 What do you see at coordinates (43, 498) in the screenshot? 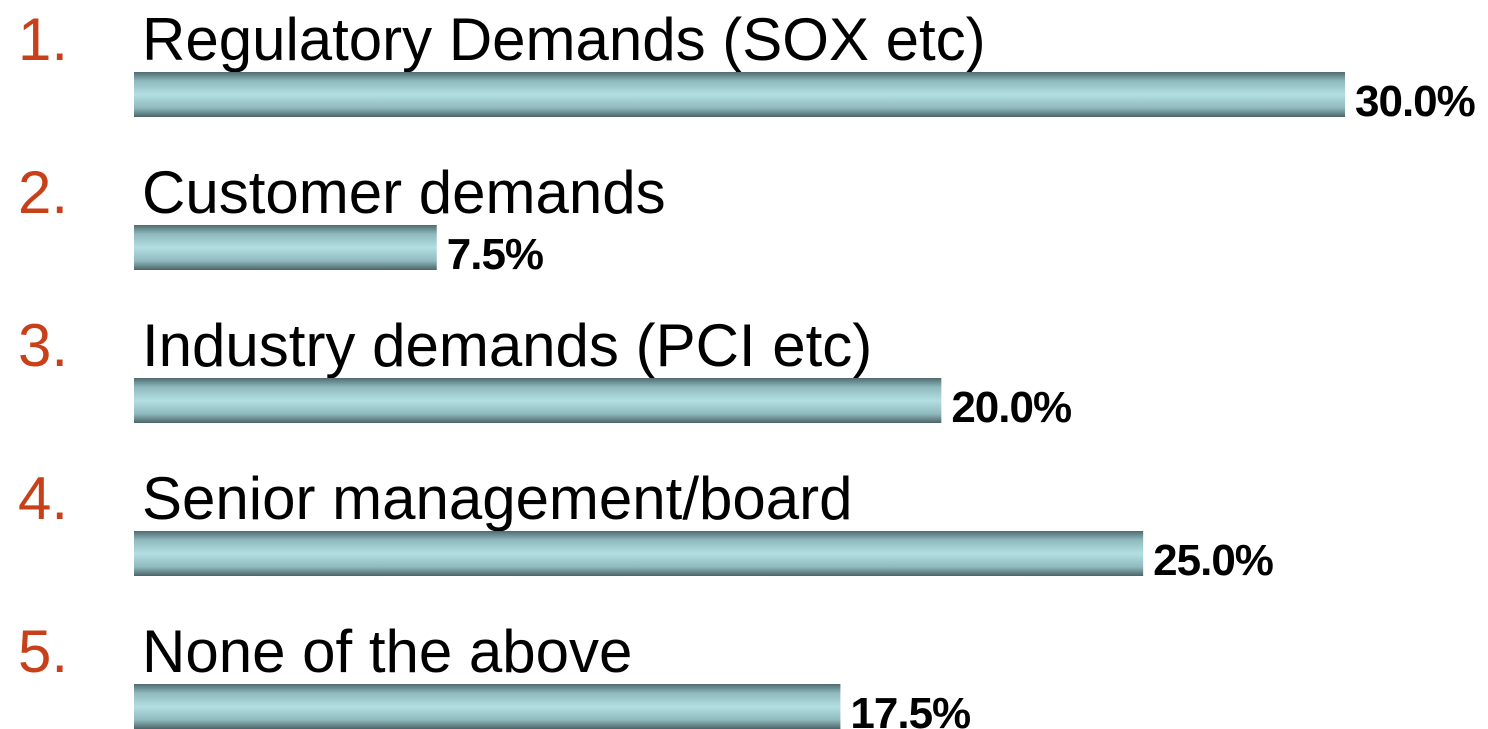
I see `item-number: 4.` at bounding box center [43, 498].